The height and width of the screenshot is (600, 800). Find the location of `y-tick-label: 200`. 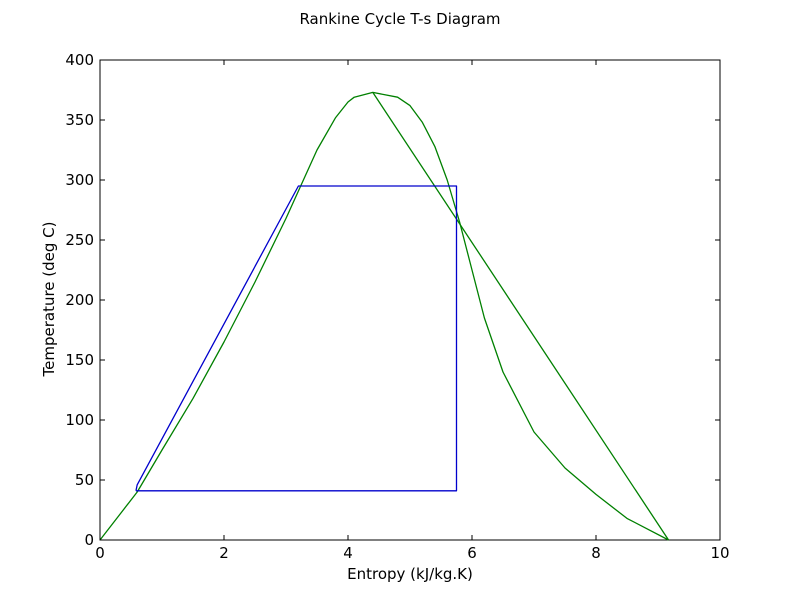

y-tick-label: 200 is located at coordinates (79, 300).